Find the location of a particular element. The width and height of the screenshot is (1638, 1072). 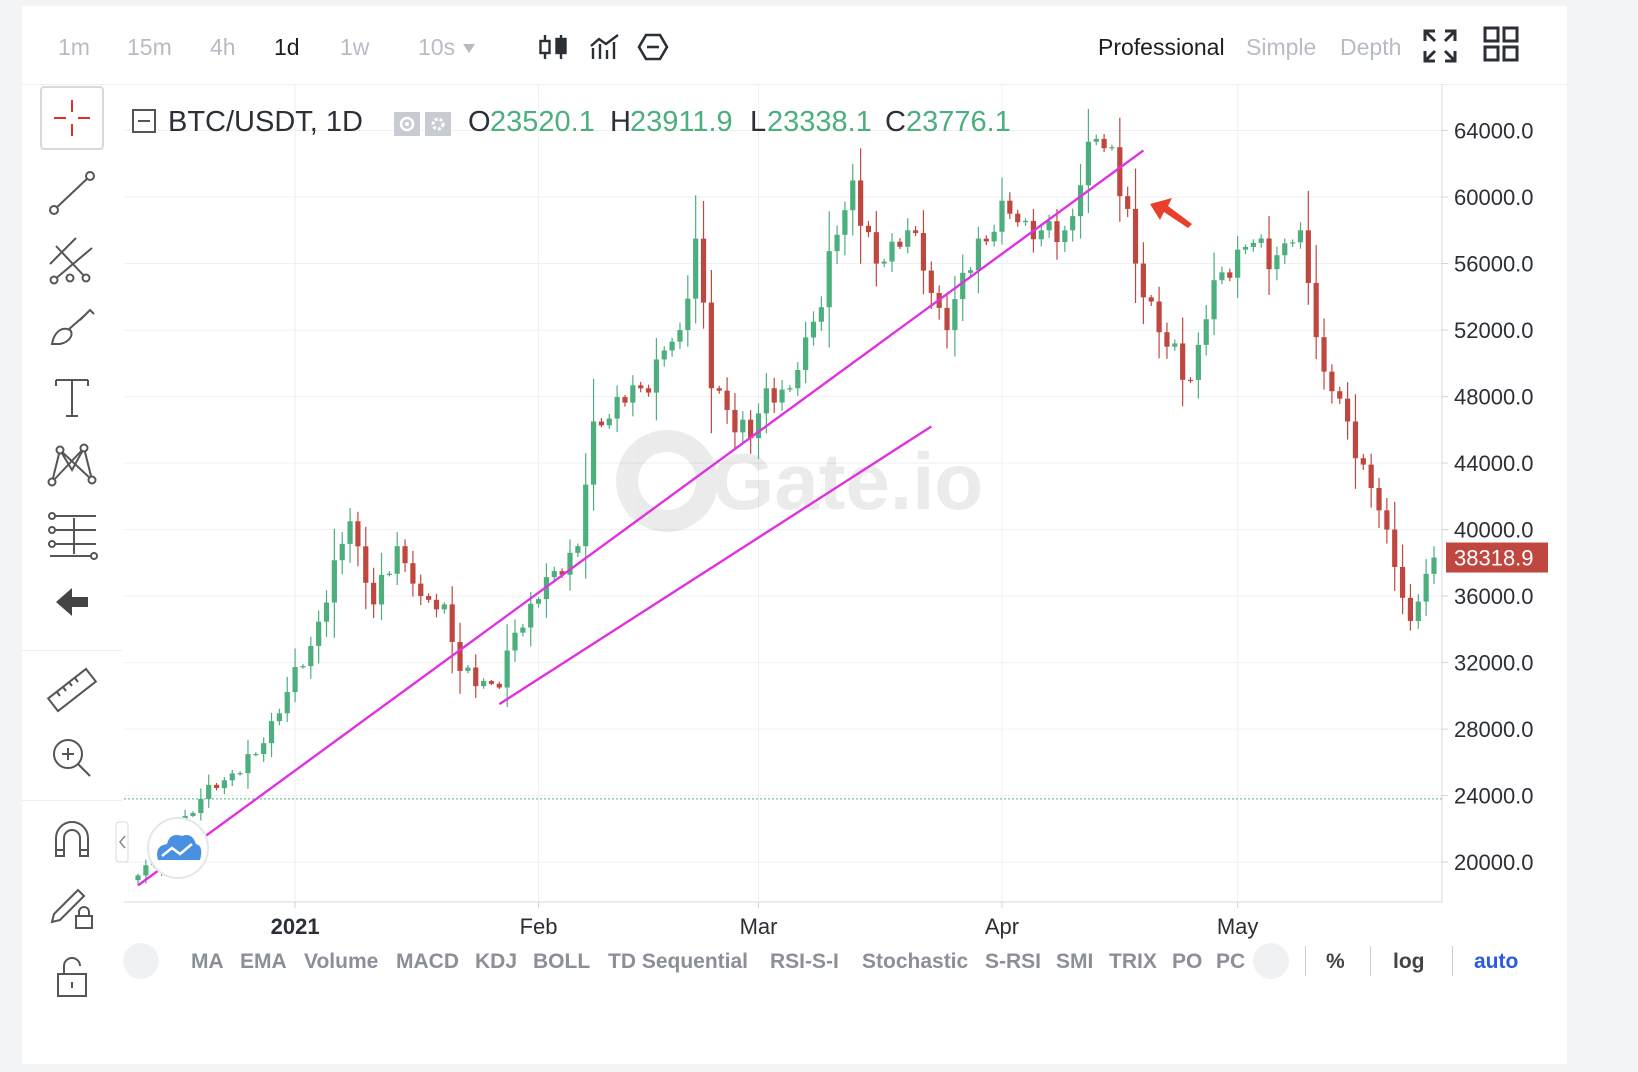

interval-dropdown: 10s is located at coordinates (446, 47).